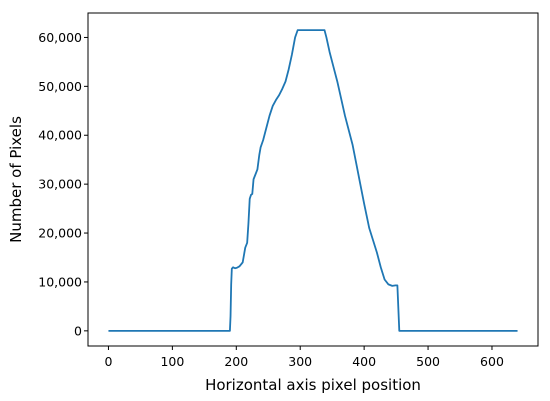 This screenshot has width=550, height=401. I want to click on x-tick-label: 200, so click(236, 361).